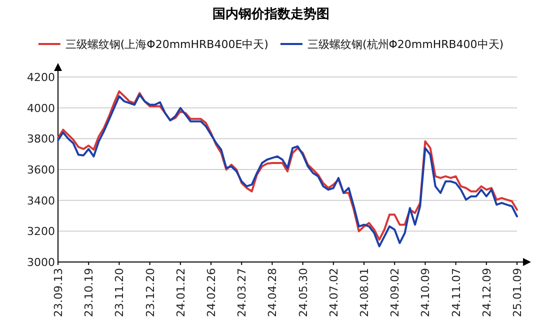  I want to click on x-tick-label: 24.01.22, so click(181, 292).